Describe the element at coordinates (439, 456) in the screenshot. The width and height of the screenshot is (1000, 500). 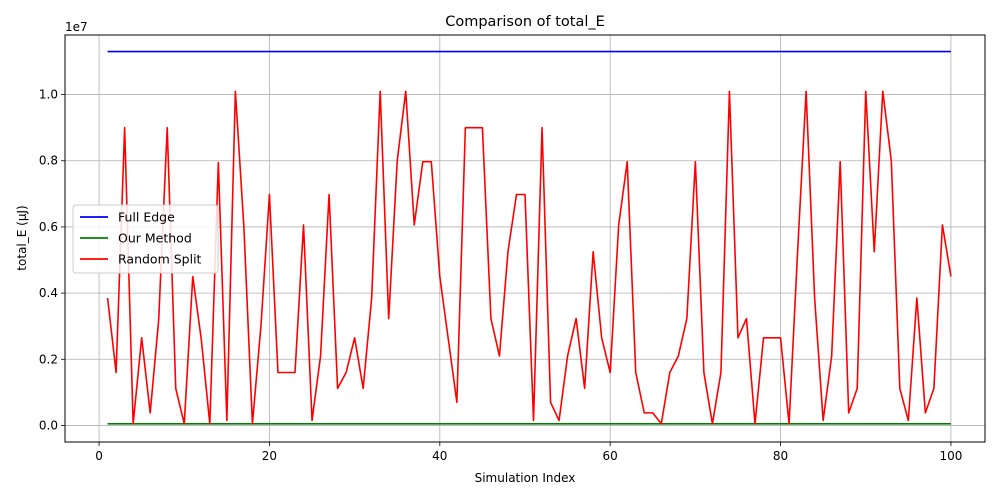
I see `x-tick-label: 40` at that location.